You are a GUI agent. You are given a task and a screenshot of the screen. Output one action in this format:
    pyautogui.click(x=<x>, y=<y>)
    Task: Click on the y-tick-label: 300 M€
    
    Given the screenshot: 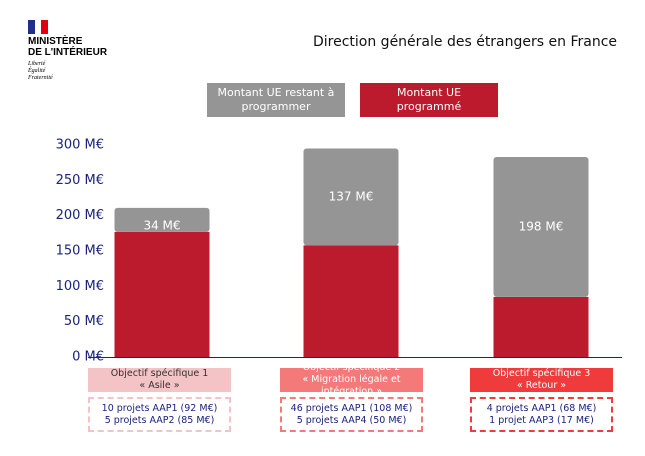 What is the action you would take?
    pyautogui.click(x=80, y=145)
    